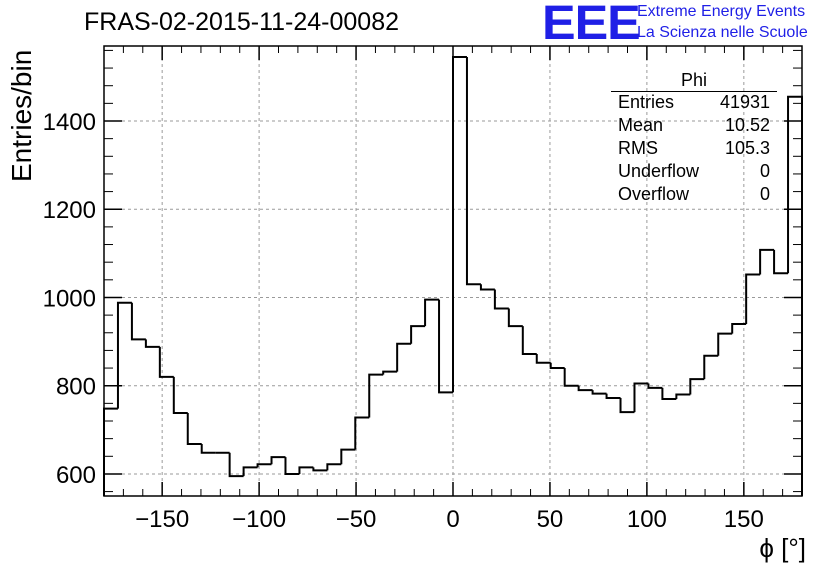 This screenshot has width=836, height=572. What do you see at coordinates (647, 519) in the screenshot?
I see `x-tick-label: 100` at bounding box center [647, 519].